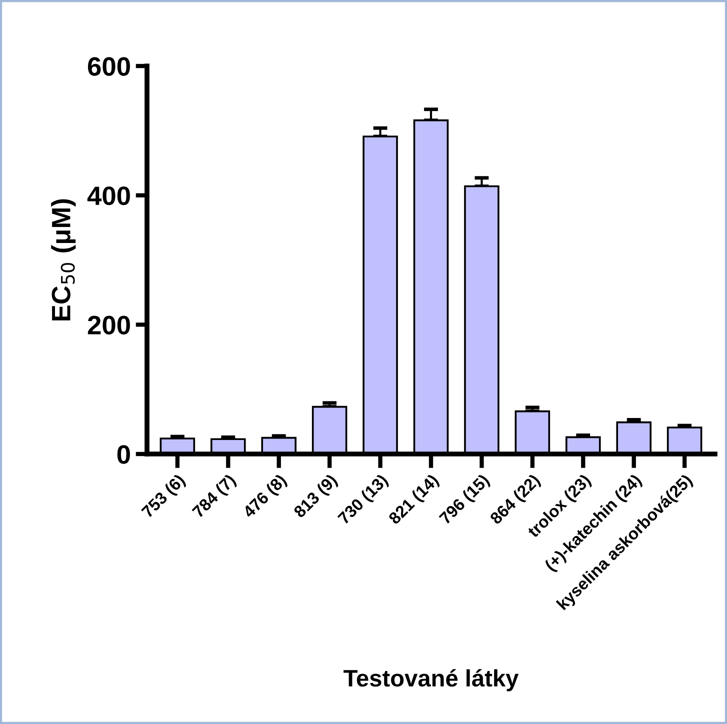  I want to click on x-tick-label: 753 (6), so click(164, 497).